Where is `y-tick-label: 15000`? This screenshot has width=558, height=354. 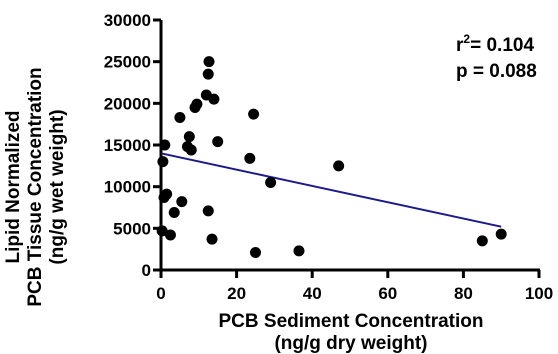 y-tick-label: 15000 is located at coordinates (127, 145).